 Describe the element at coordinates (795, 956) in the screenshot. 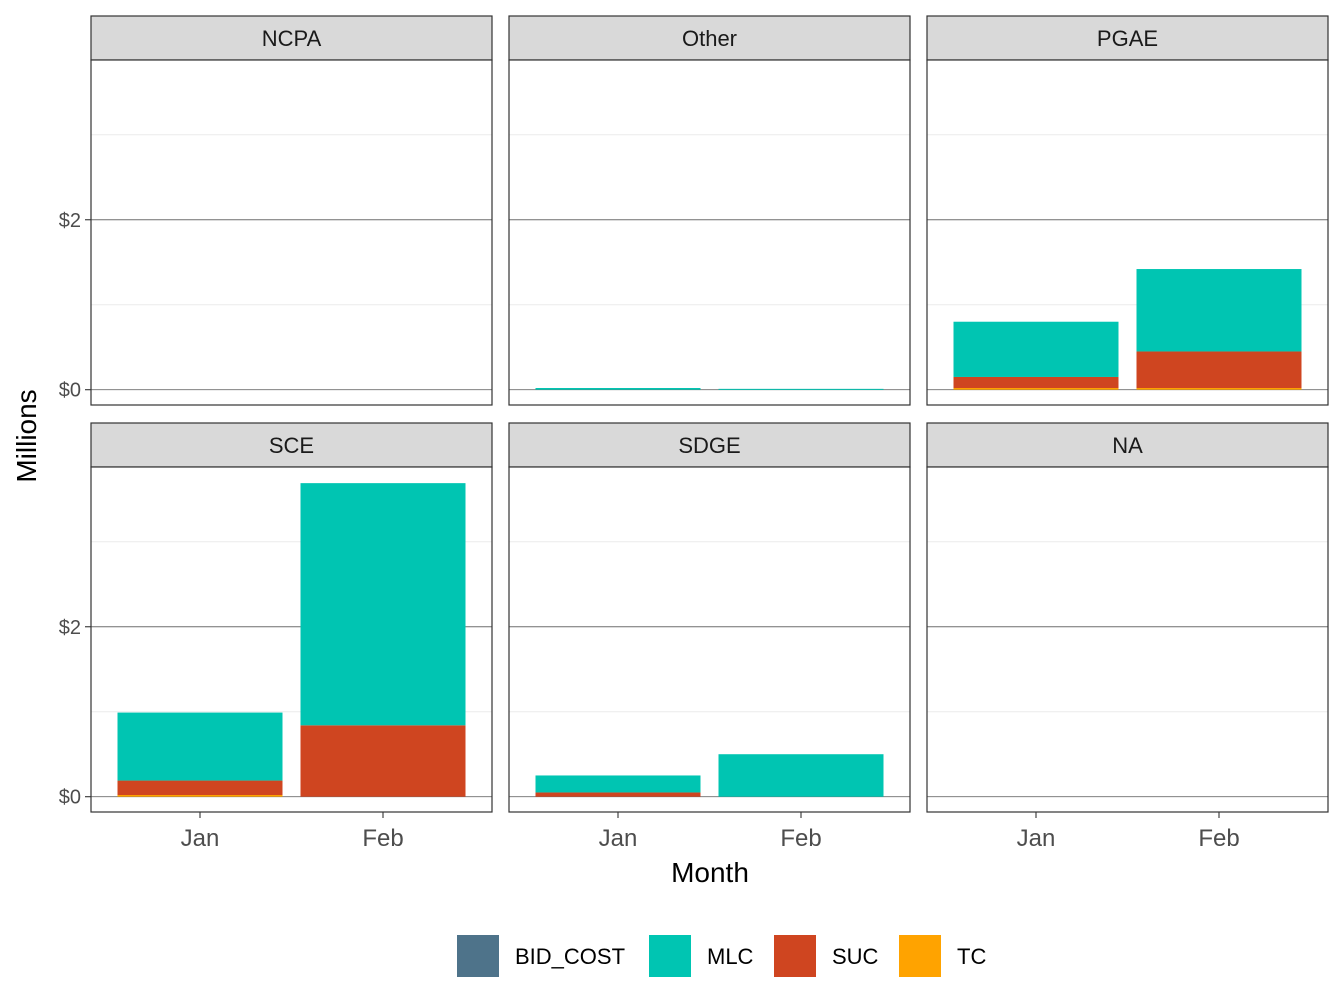

I see `legend-swatch-suc` at that location.